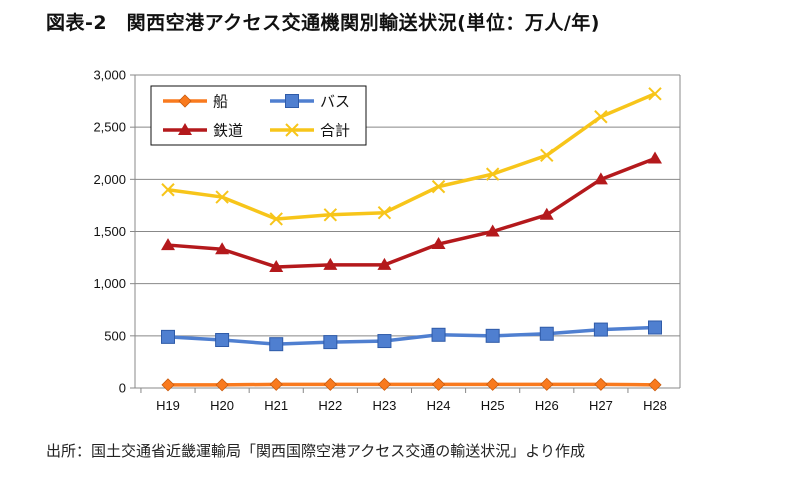 The width and height of the screenshot is (800, 480). What do you see at coordinates (115, 335) in the screenshot?
I see `y-tick-label: 500` at bounding box center [115, 335].